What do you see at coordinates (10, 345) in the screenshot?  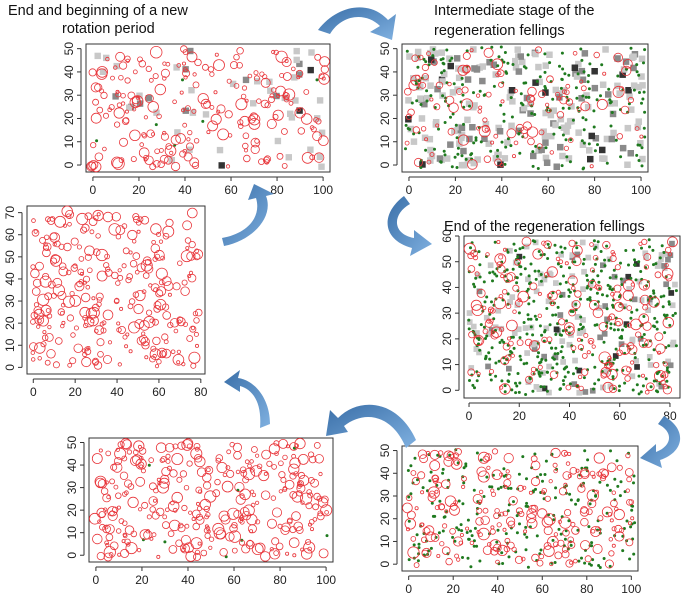 I see `y-tick-label: 10` at bounding box center [10, 345].